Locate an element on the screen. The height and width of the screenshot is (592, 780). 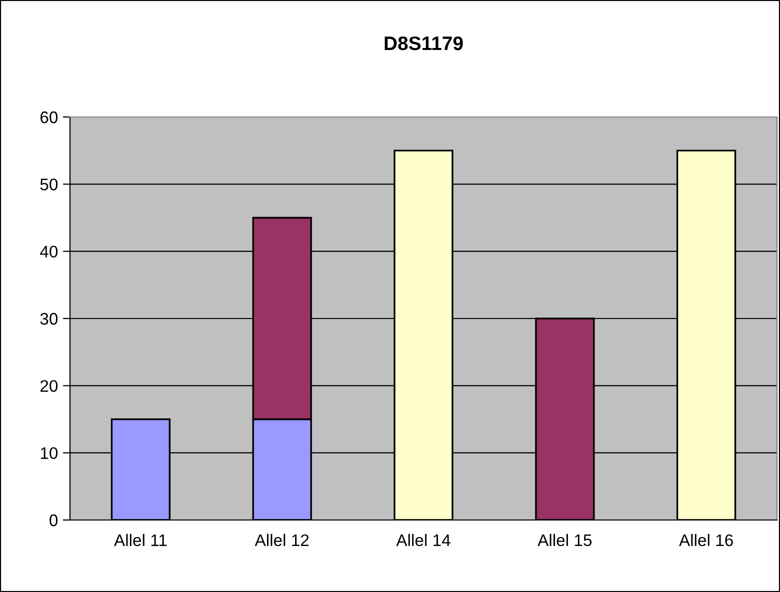
x-tick-label: Allel 15 is located at coordinates (565, 540).